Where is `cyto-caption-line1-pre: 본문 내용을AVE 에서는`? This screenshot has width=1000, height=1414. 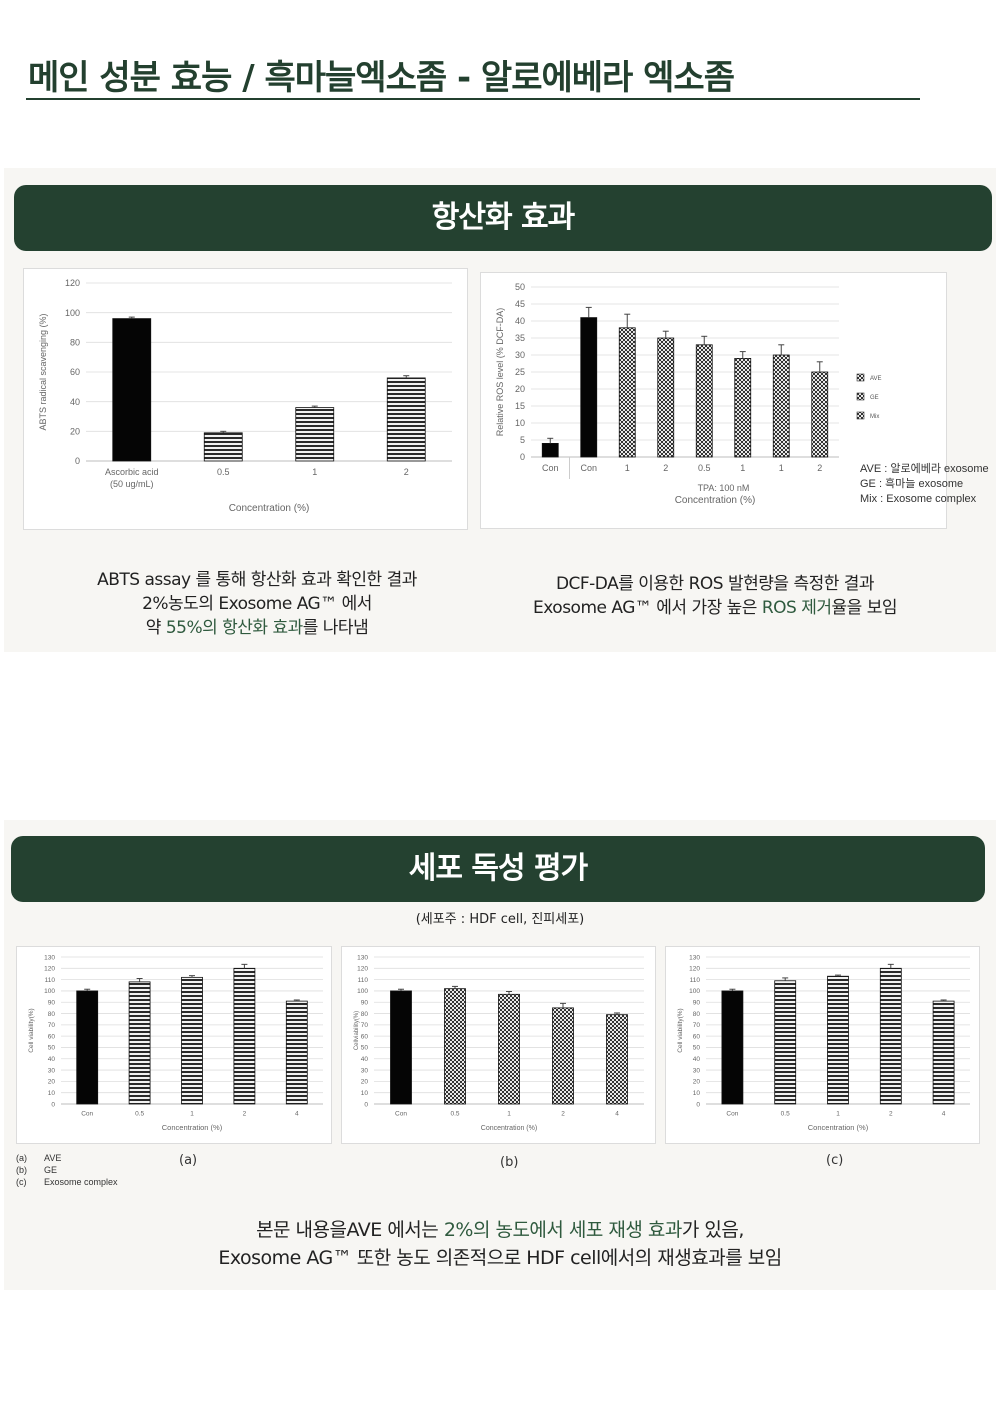 cyto-caption-line1-pre: 본문 내용을AVE 에서는 is located at coordinates (350, 1230).